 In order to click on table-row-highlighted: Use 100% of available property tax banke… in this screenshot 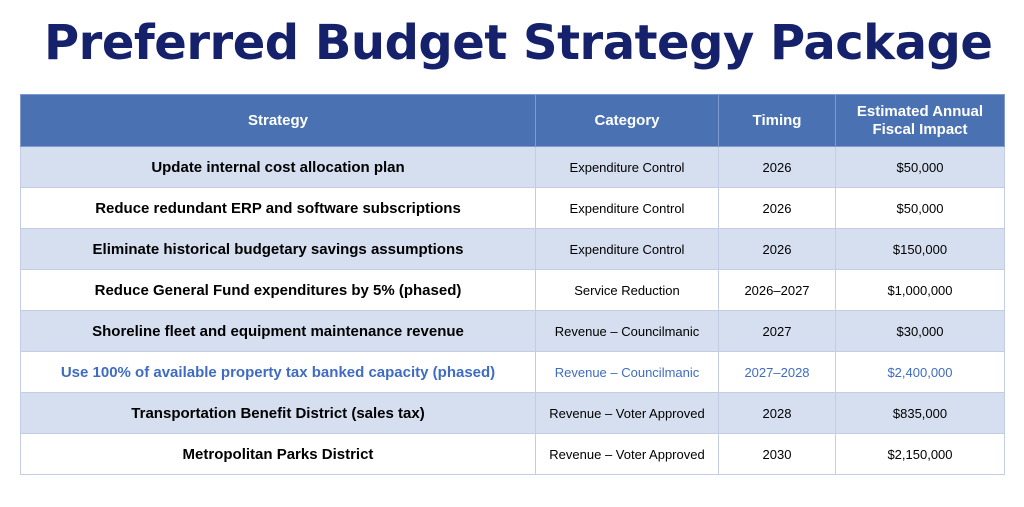, I will do `click(512, 372)`.